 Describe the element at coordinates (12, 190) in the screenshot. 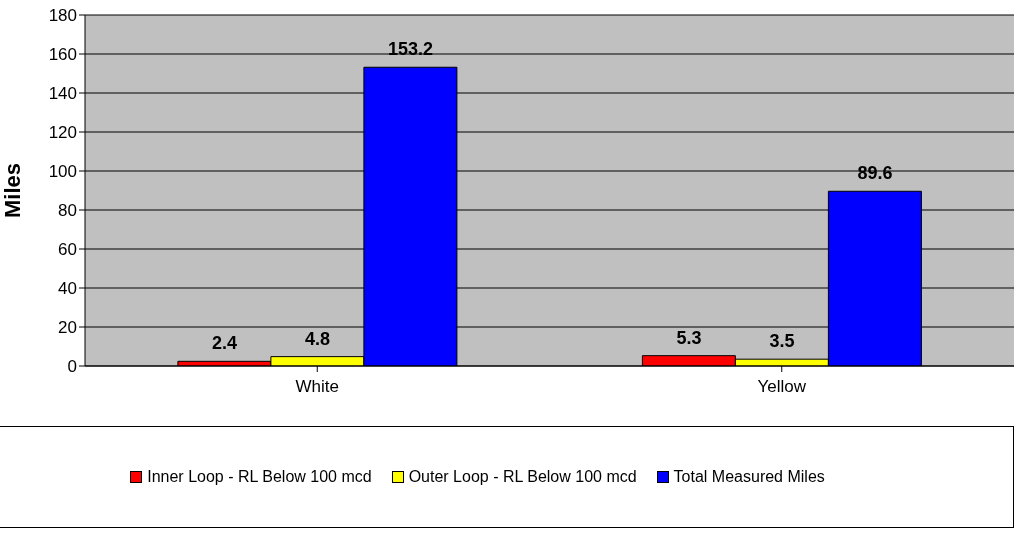

I see `y-axis-title: Miles` at that location.